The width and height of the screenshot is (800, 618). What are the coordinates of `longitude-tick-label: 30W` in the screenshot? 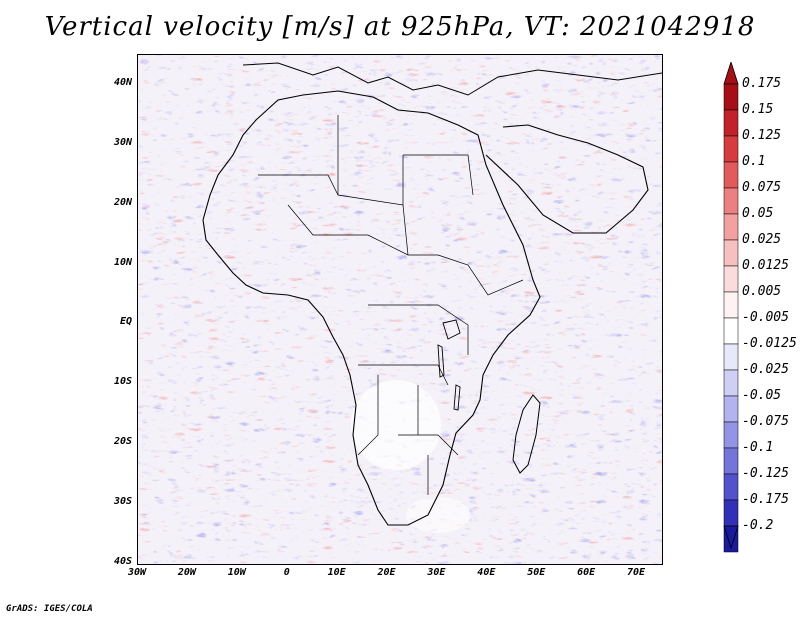 It's located at (137, 572).